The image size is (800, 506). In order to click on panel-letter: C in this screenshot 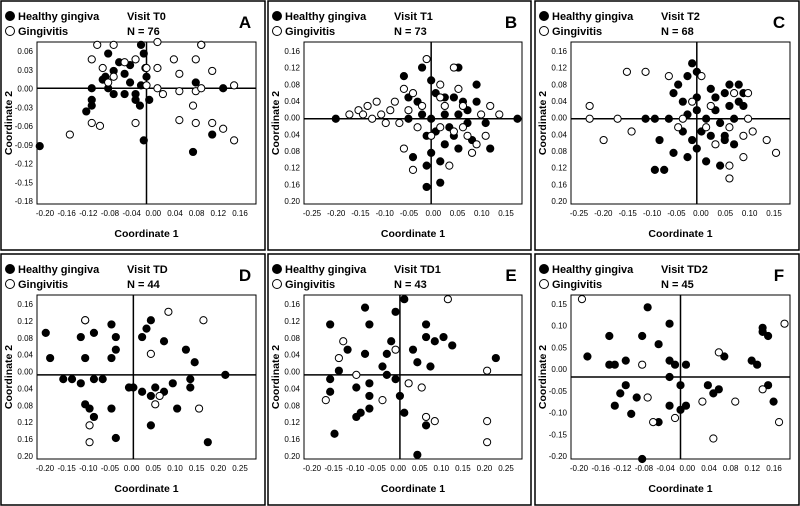, I will do `click(779, 22)`.